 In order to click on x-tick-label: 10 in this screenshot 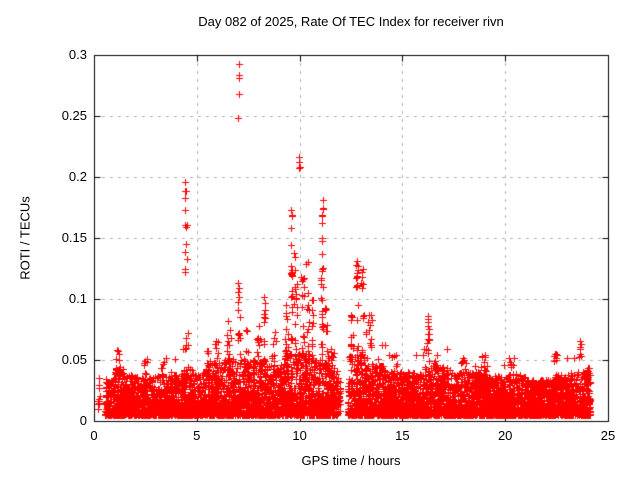, I will do `click(299, 435)`.